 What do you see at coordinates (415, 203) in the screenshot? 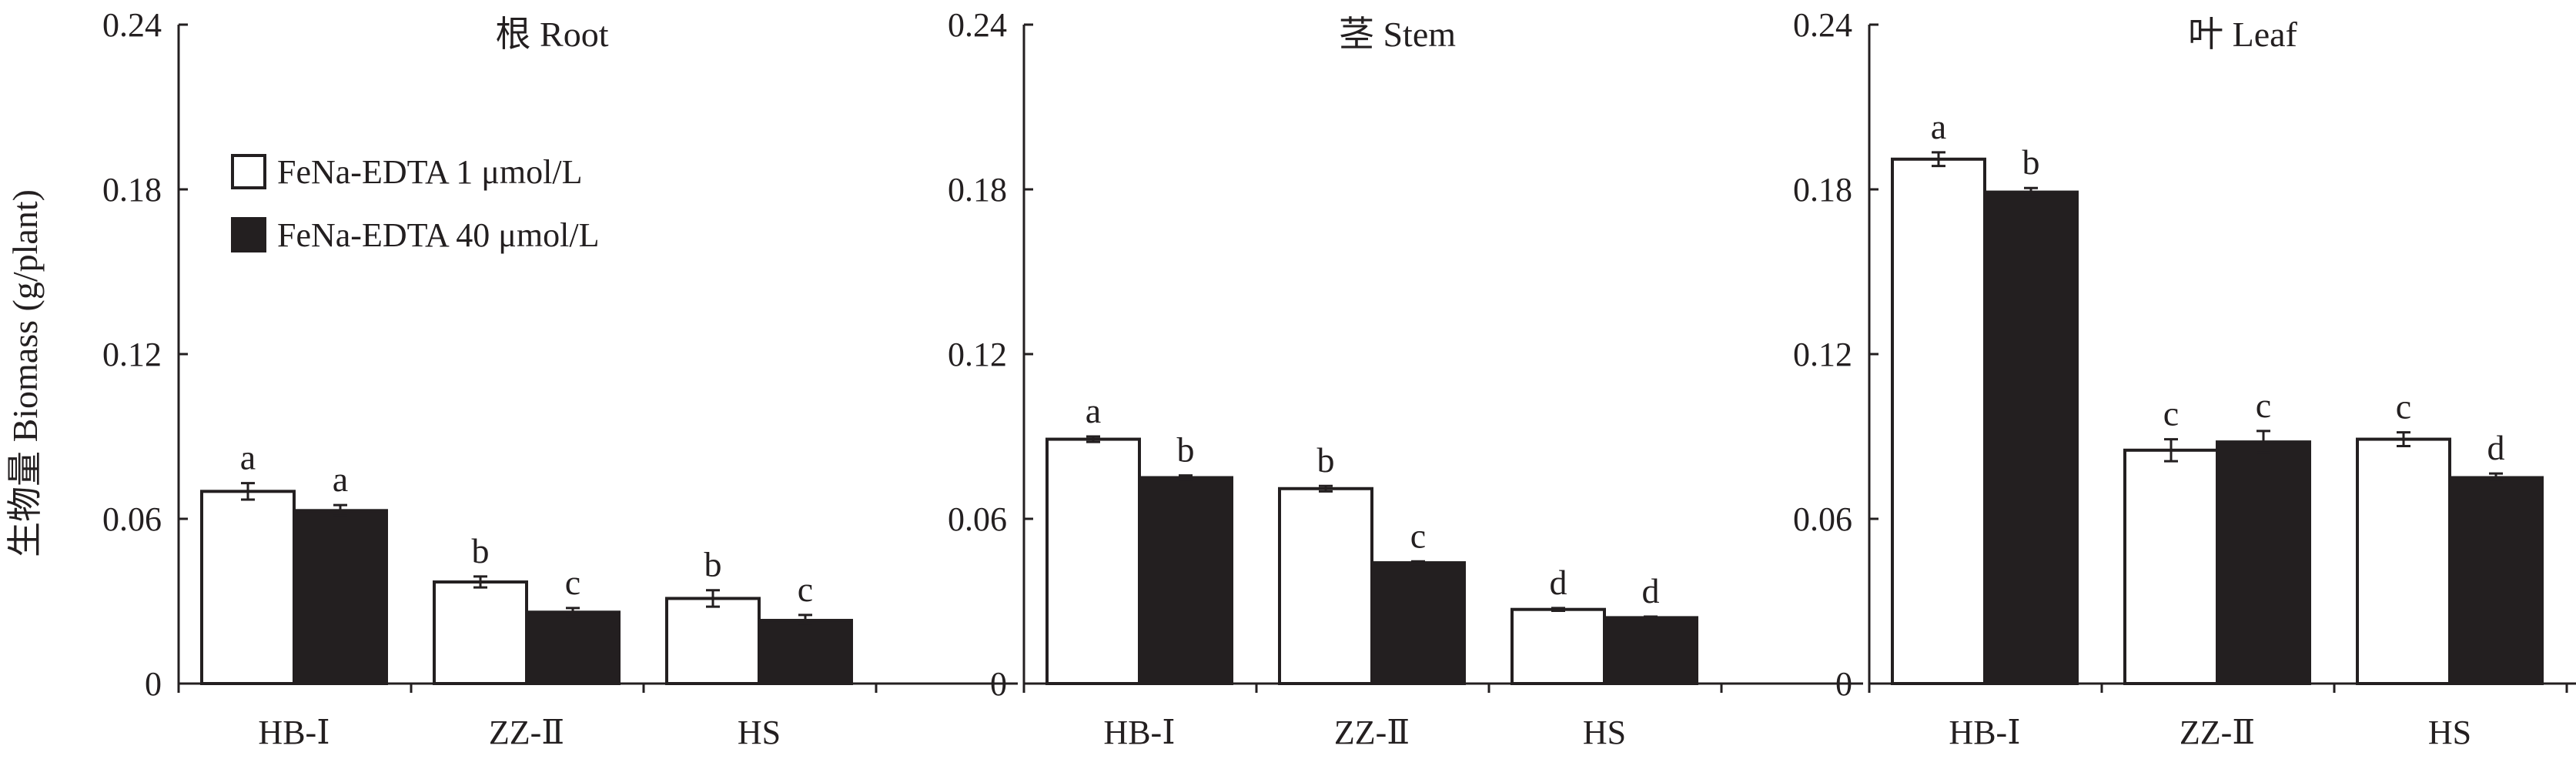
I see `legend: FeNa-EDTA 1 μmol/L FeNa-EDTA 40 μmol/L` at bounding box center [415, 203].